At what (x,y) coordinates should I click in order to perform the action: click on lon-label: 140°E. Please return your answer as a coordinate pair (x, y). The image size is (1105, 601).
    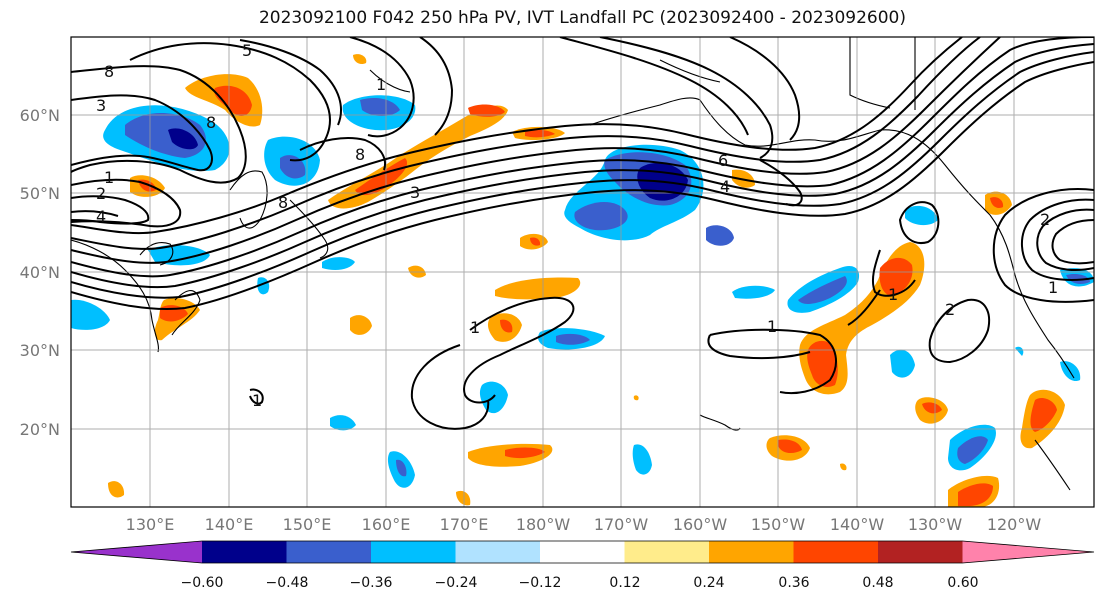
    Looking at the image, I should click on (229, 524).